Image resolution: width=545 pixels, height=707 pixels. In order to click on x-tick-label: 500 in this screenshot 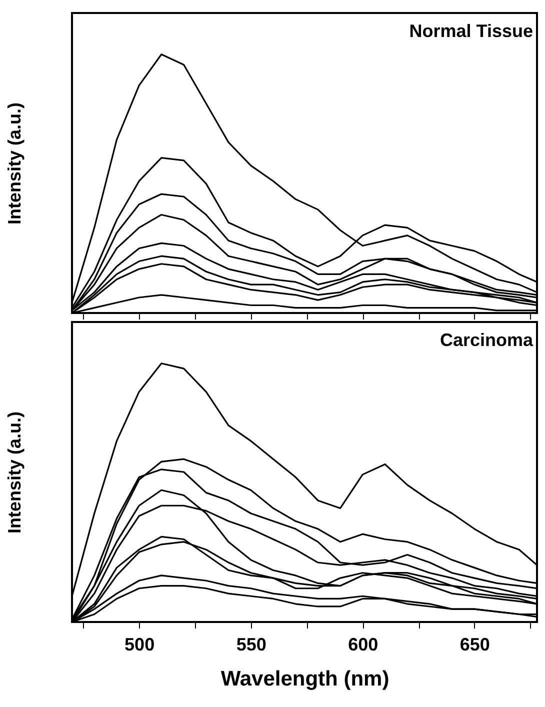, I will do `click(139, 644)`.